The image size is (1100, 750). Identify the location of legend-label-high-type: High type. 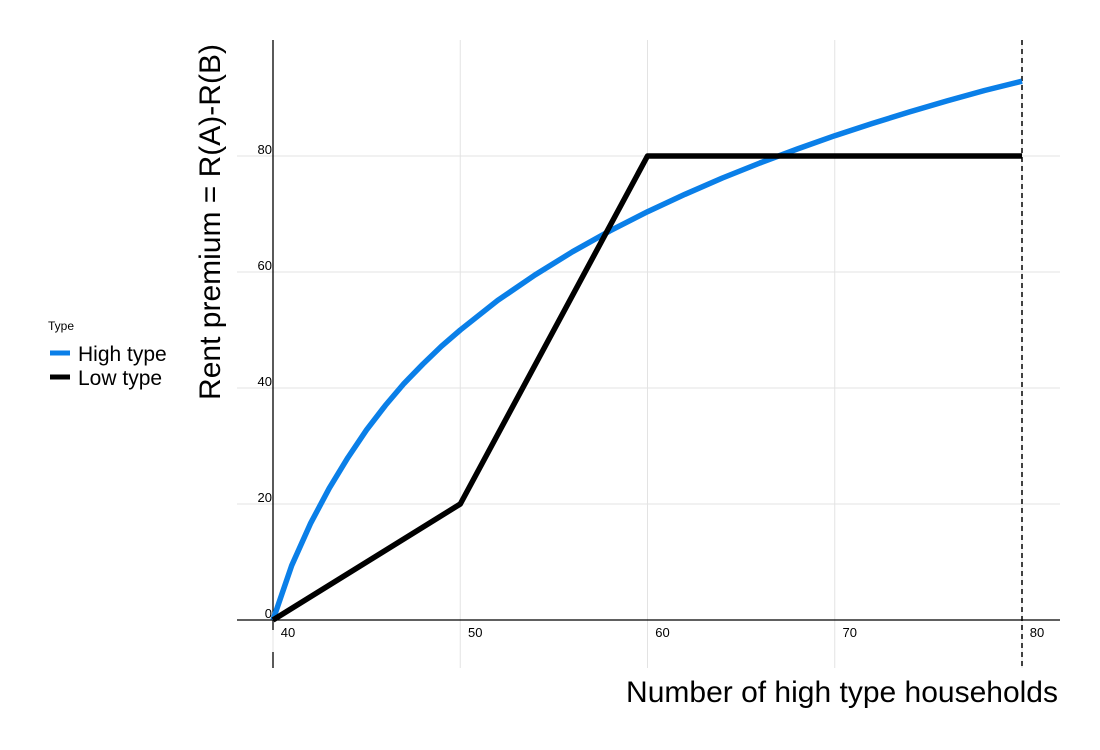
(122, 354).